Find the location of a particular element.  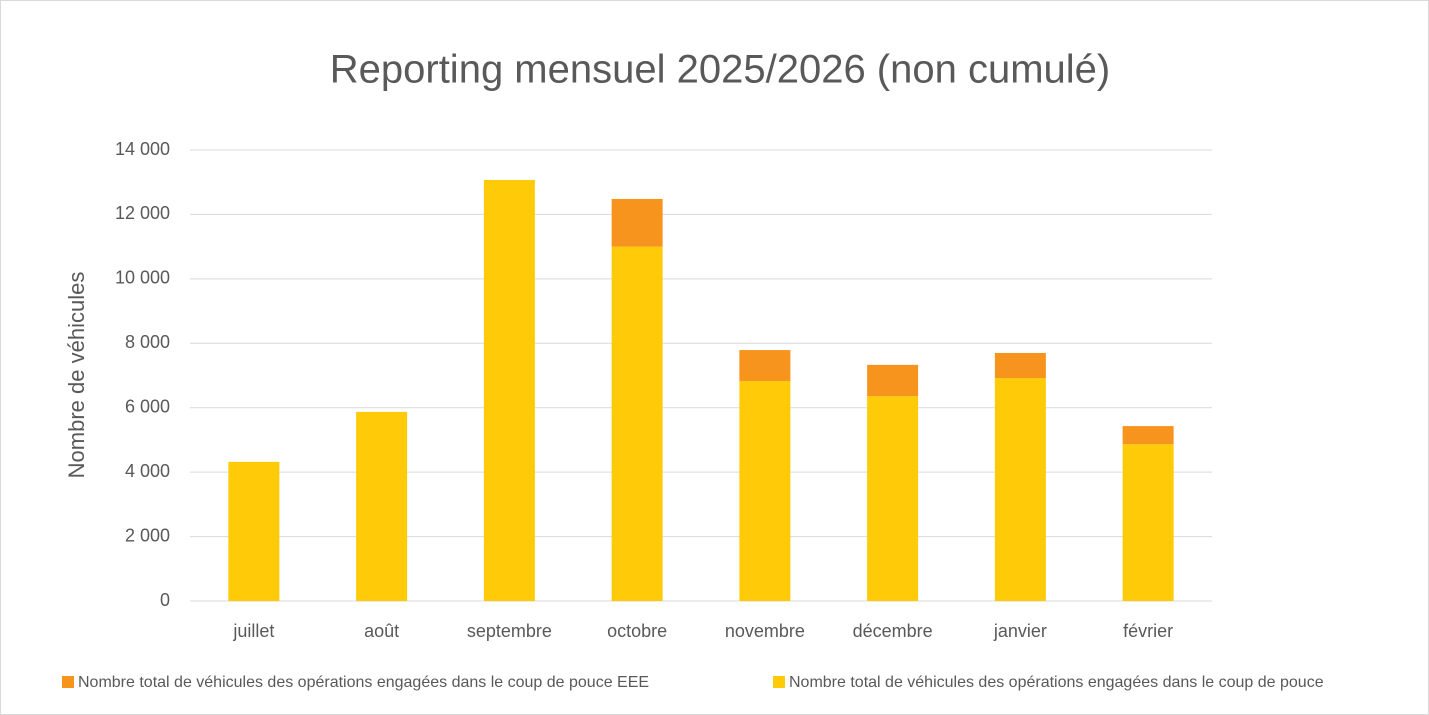

y-tick-label: 0 is located at coordinates (165, 600).